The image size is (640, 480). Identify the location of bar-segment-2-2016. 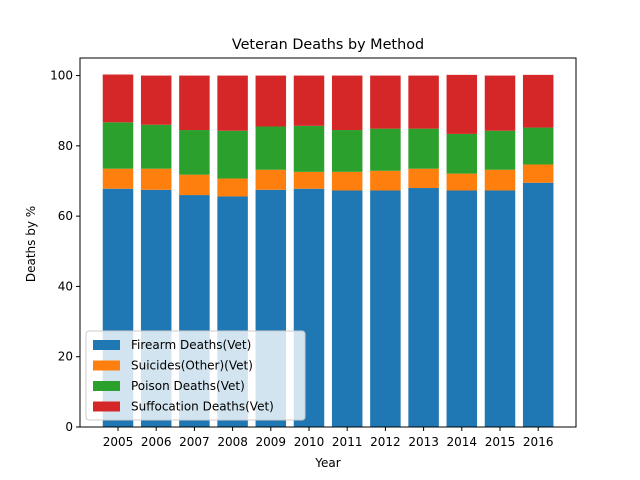
(538, 173).